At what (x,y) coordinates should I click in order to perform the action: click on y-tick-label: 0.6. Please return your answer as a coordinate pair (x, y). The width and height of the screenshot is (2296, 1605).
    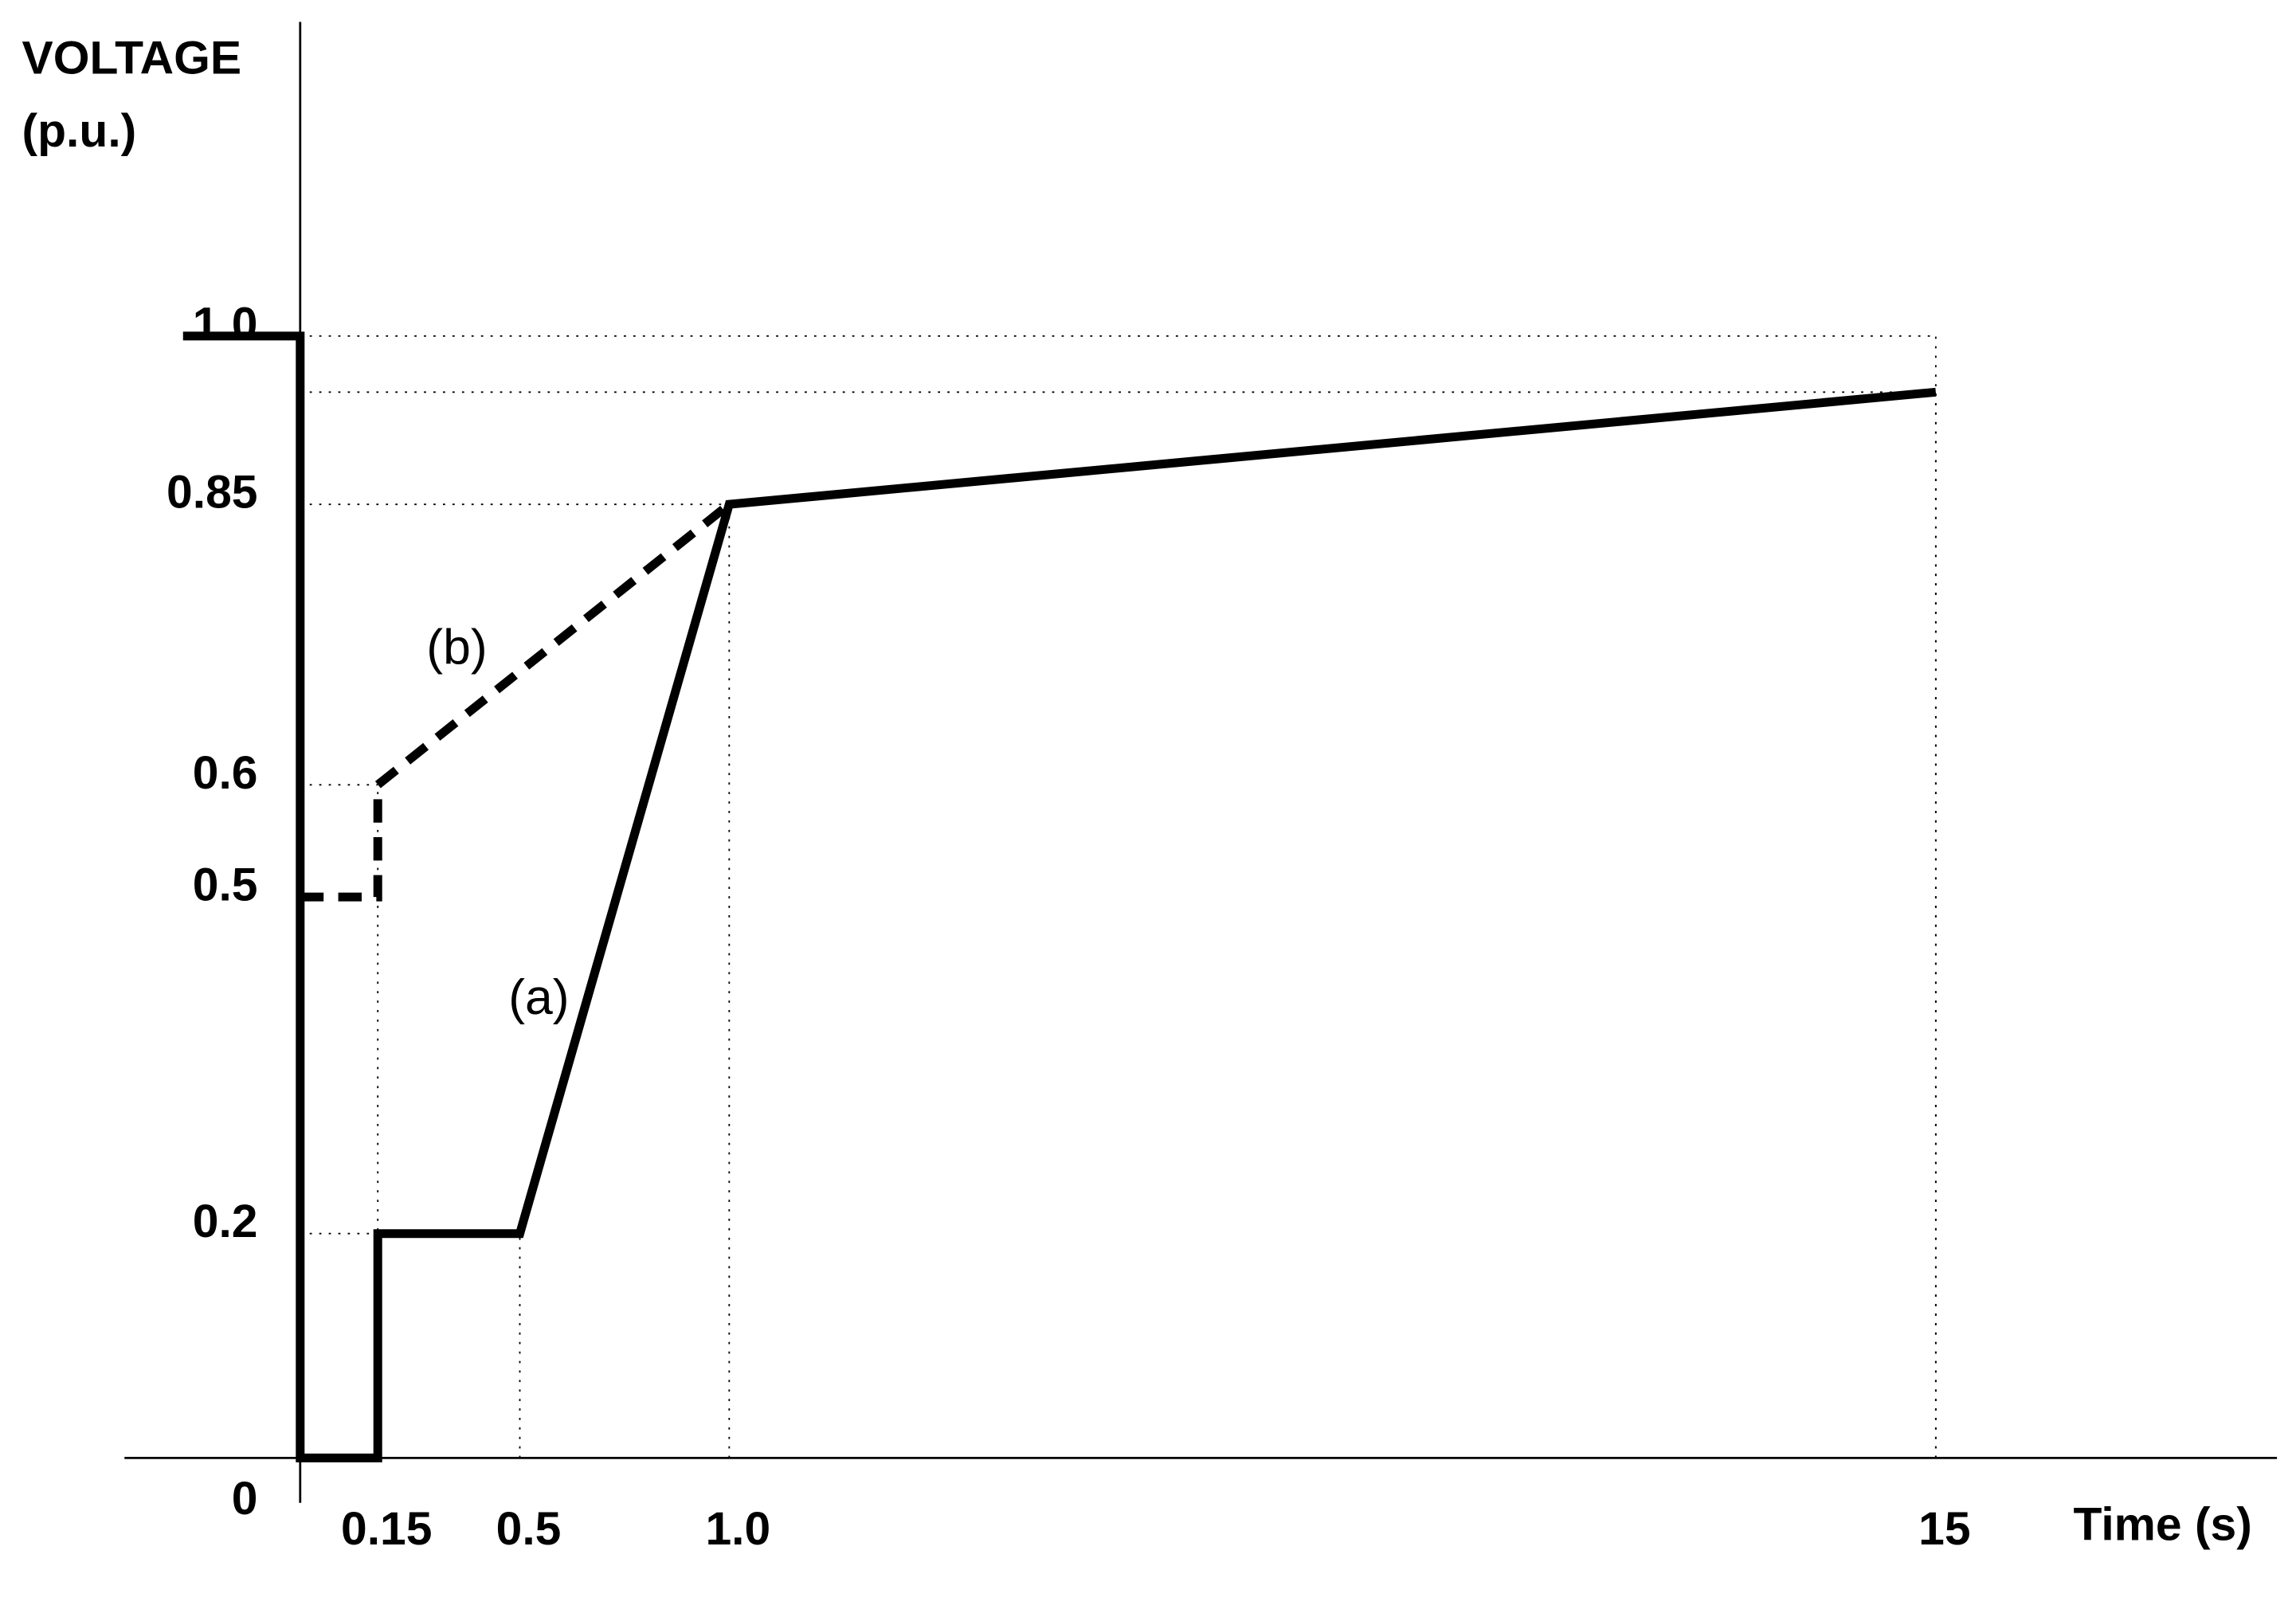
    Looking at the image, I should click on (226, 773).